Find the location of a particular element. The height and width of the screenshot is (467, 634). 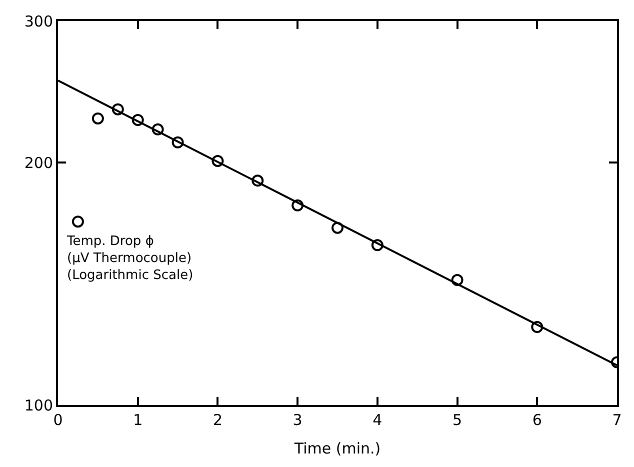

y-tick-label: 100 is located at coordinates (38, 405).